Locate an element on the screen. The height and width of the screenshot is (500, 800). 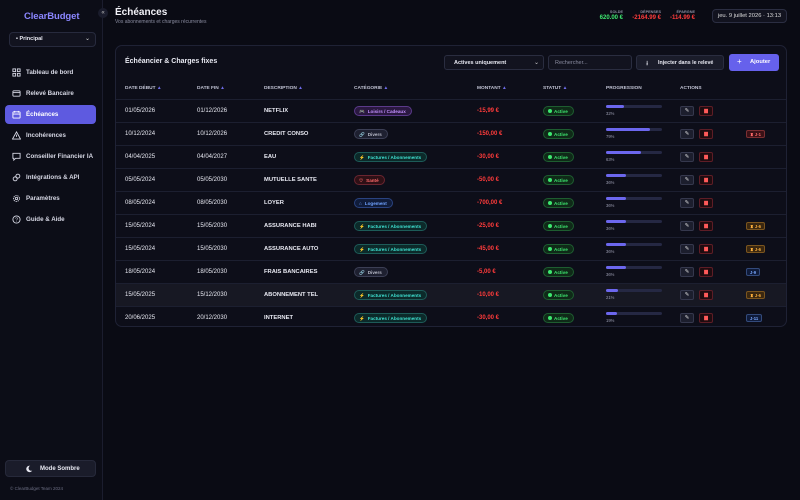
start-date: 01/05/2026 is located at coordinates (140, 111).